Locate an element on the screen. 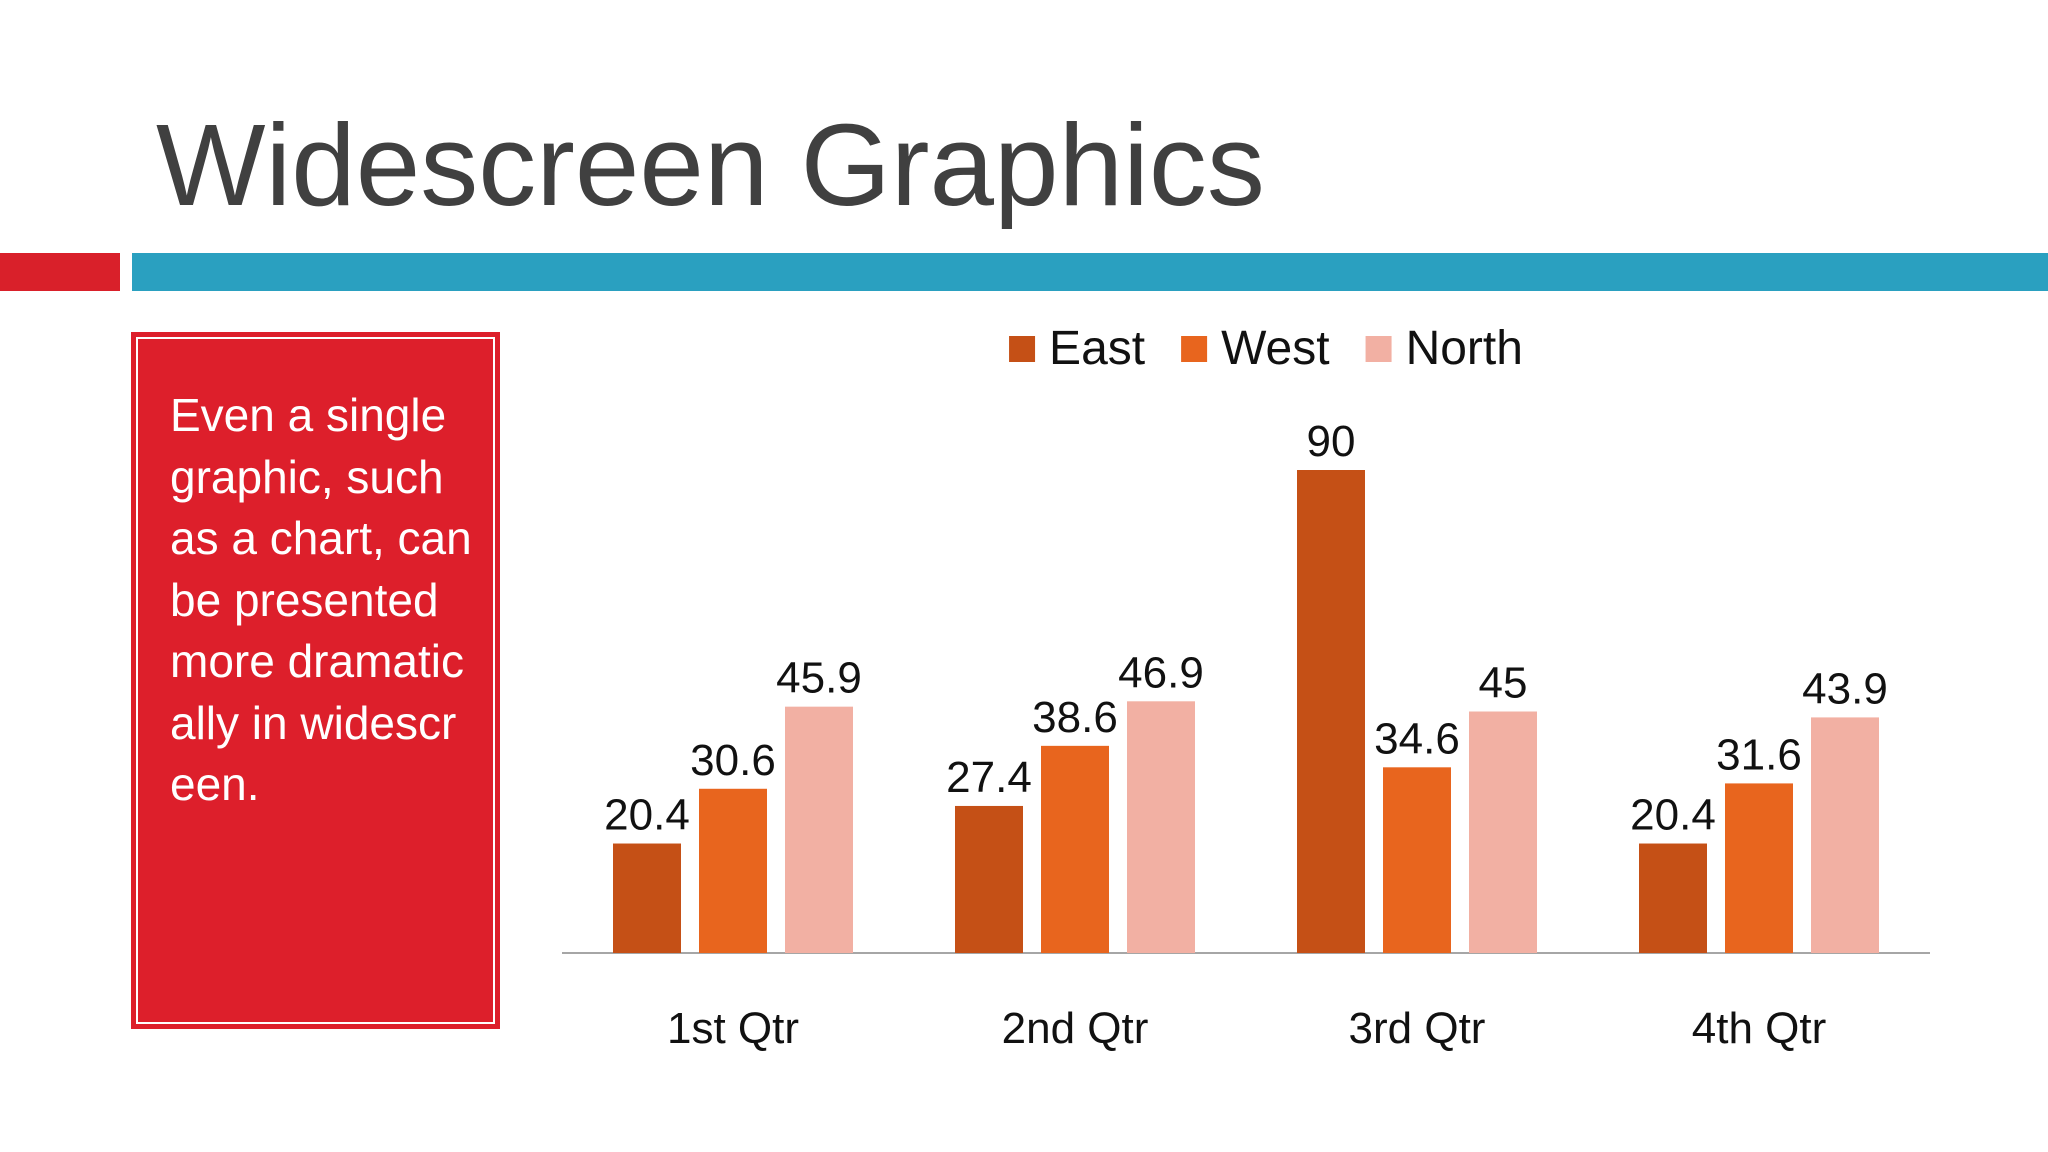  data-label: 45.9 is located at coordinates (819, 678).